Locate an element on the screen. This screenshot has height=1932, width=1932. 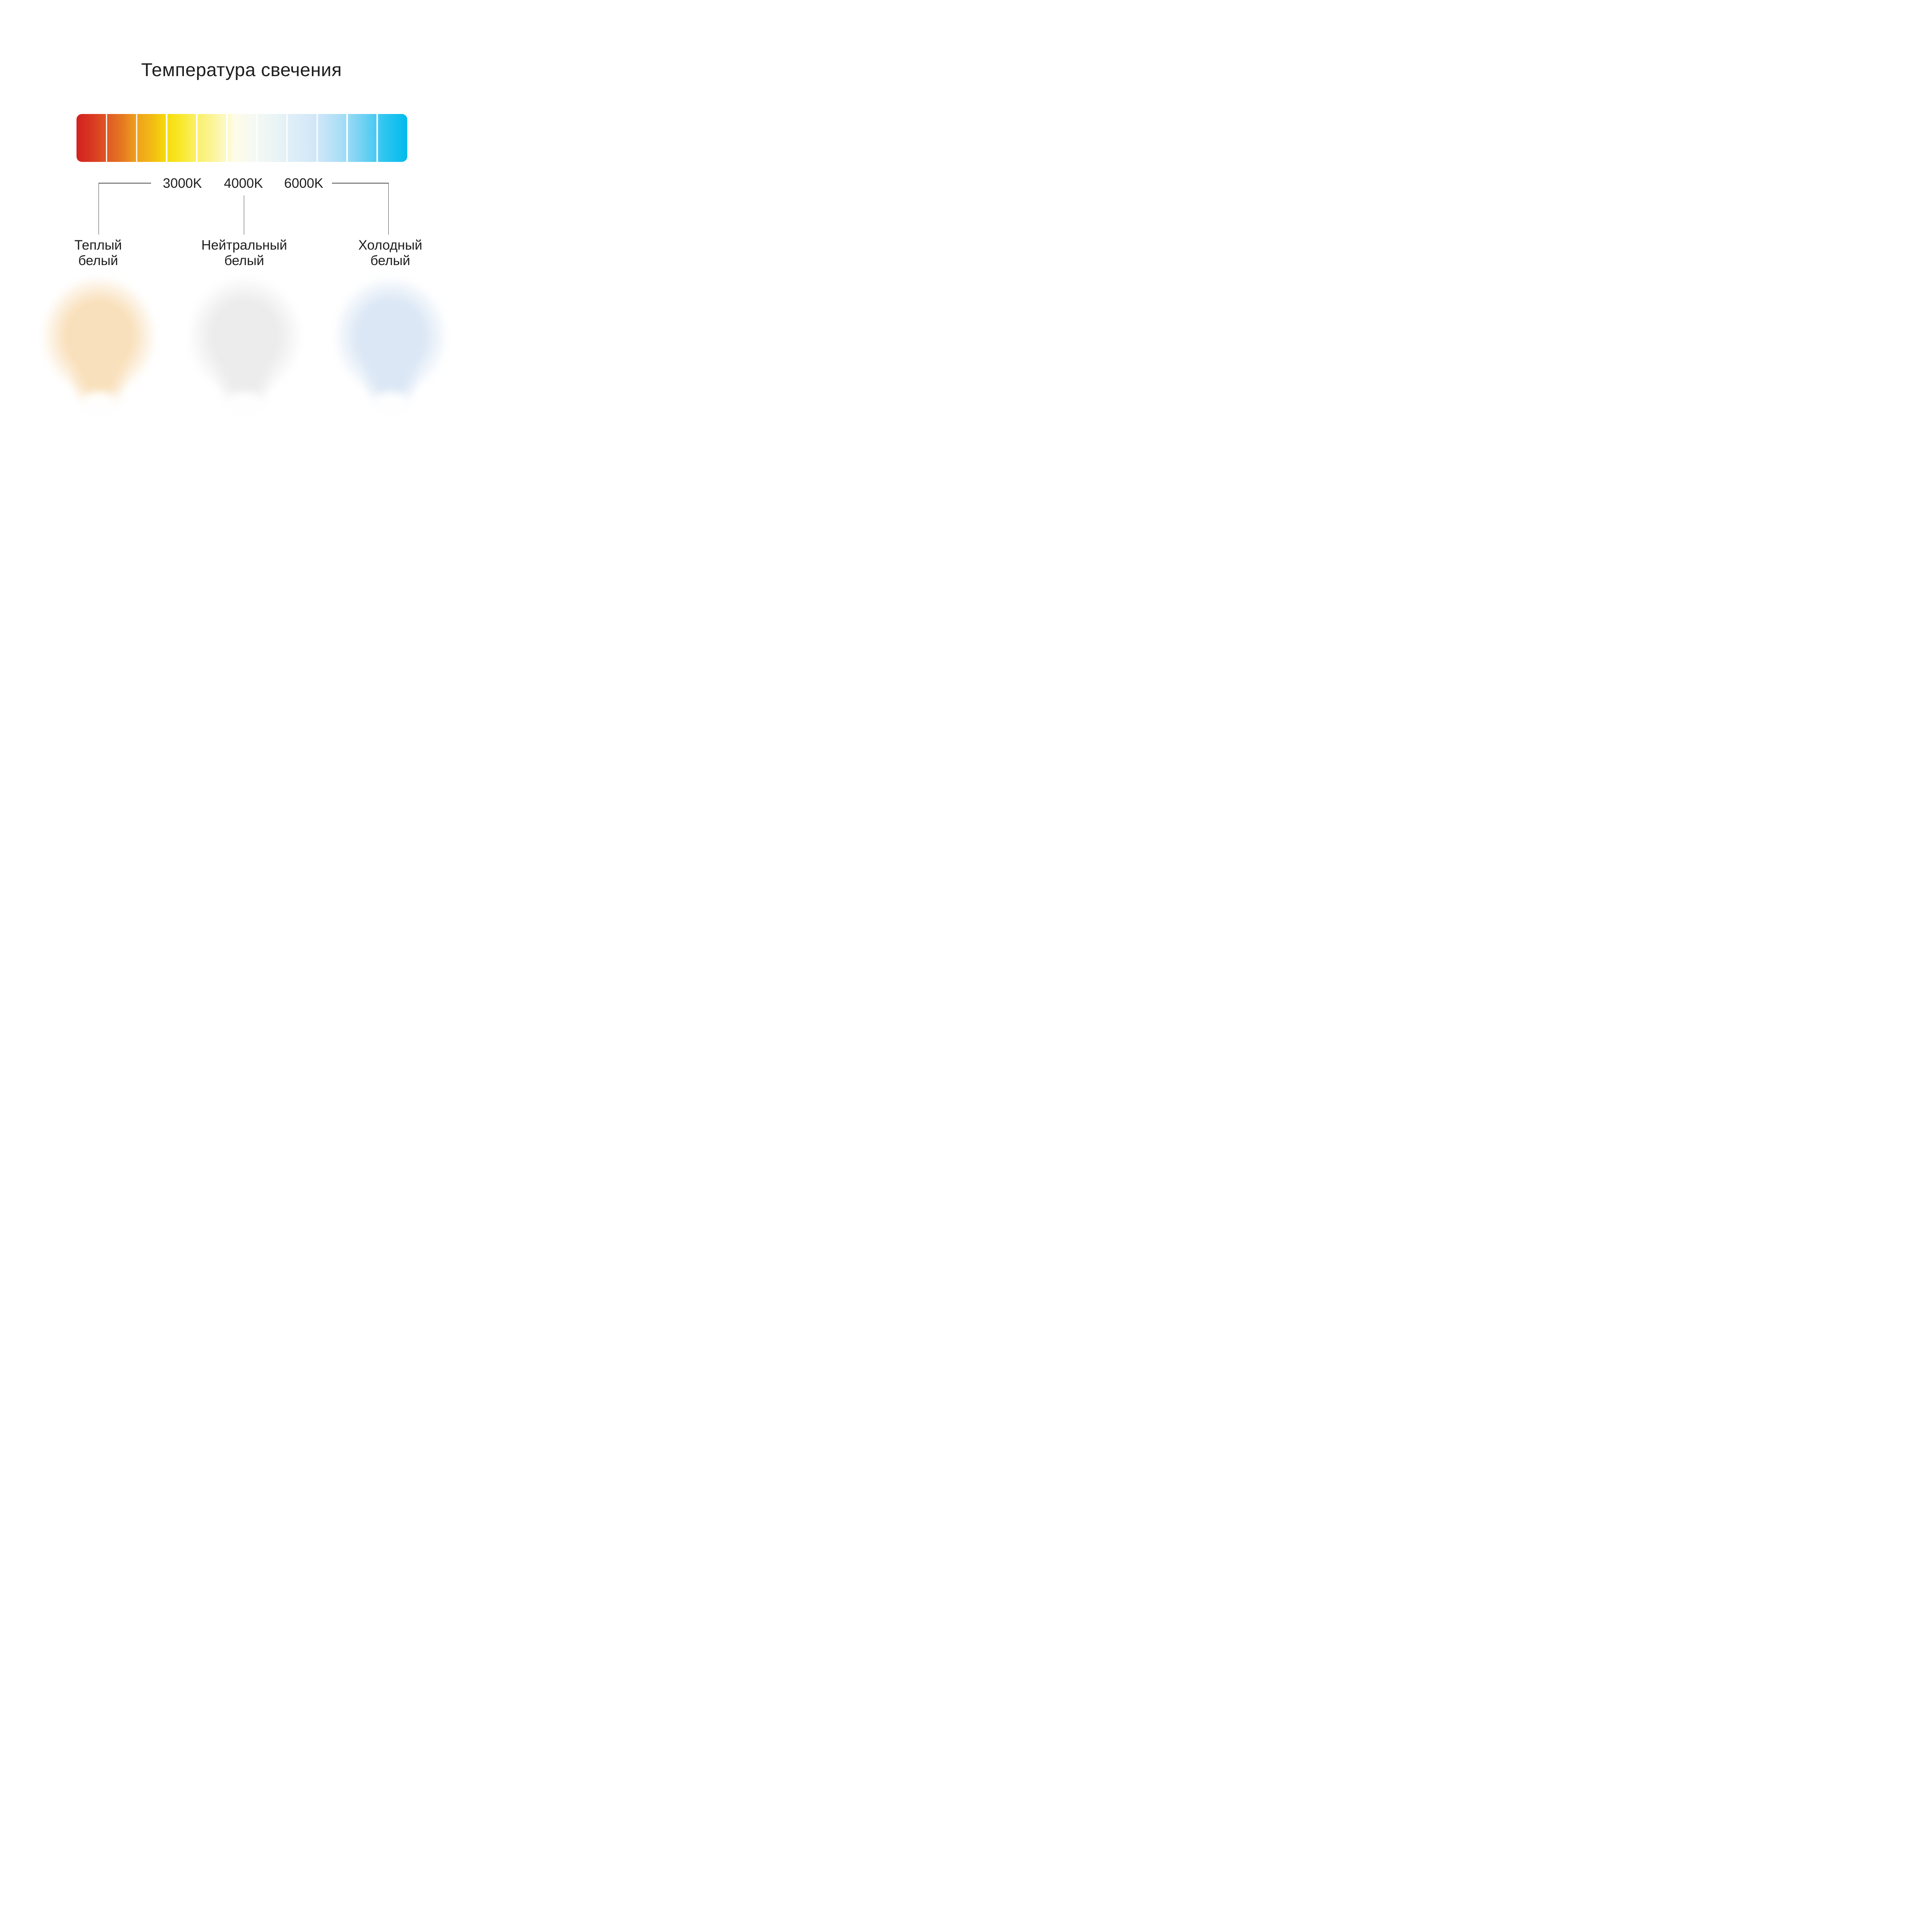
tick-label-6000k: 6000K is located at coordinates (303, 184).